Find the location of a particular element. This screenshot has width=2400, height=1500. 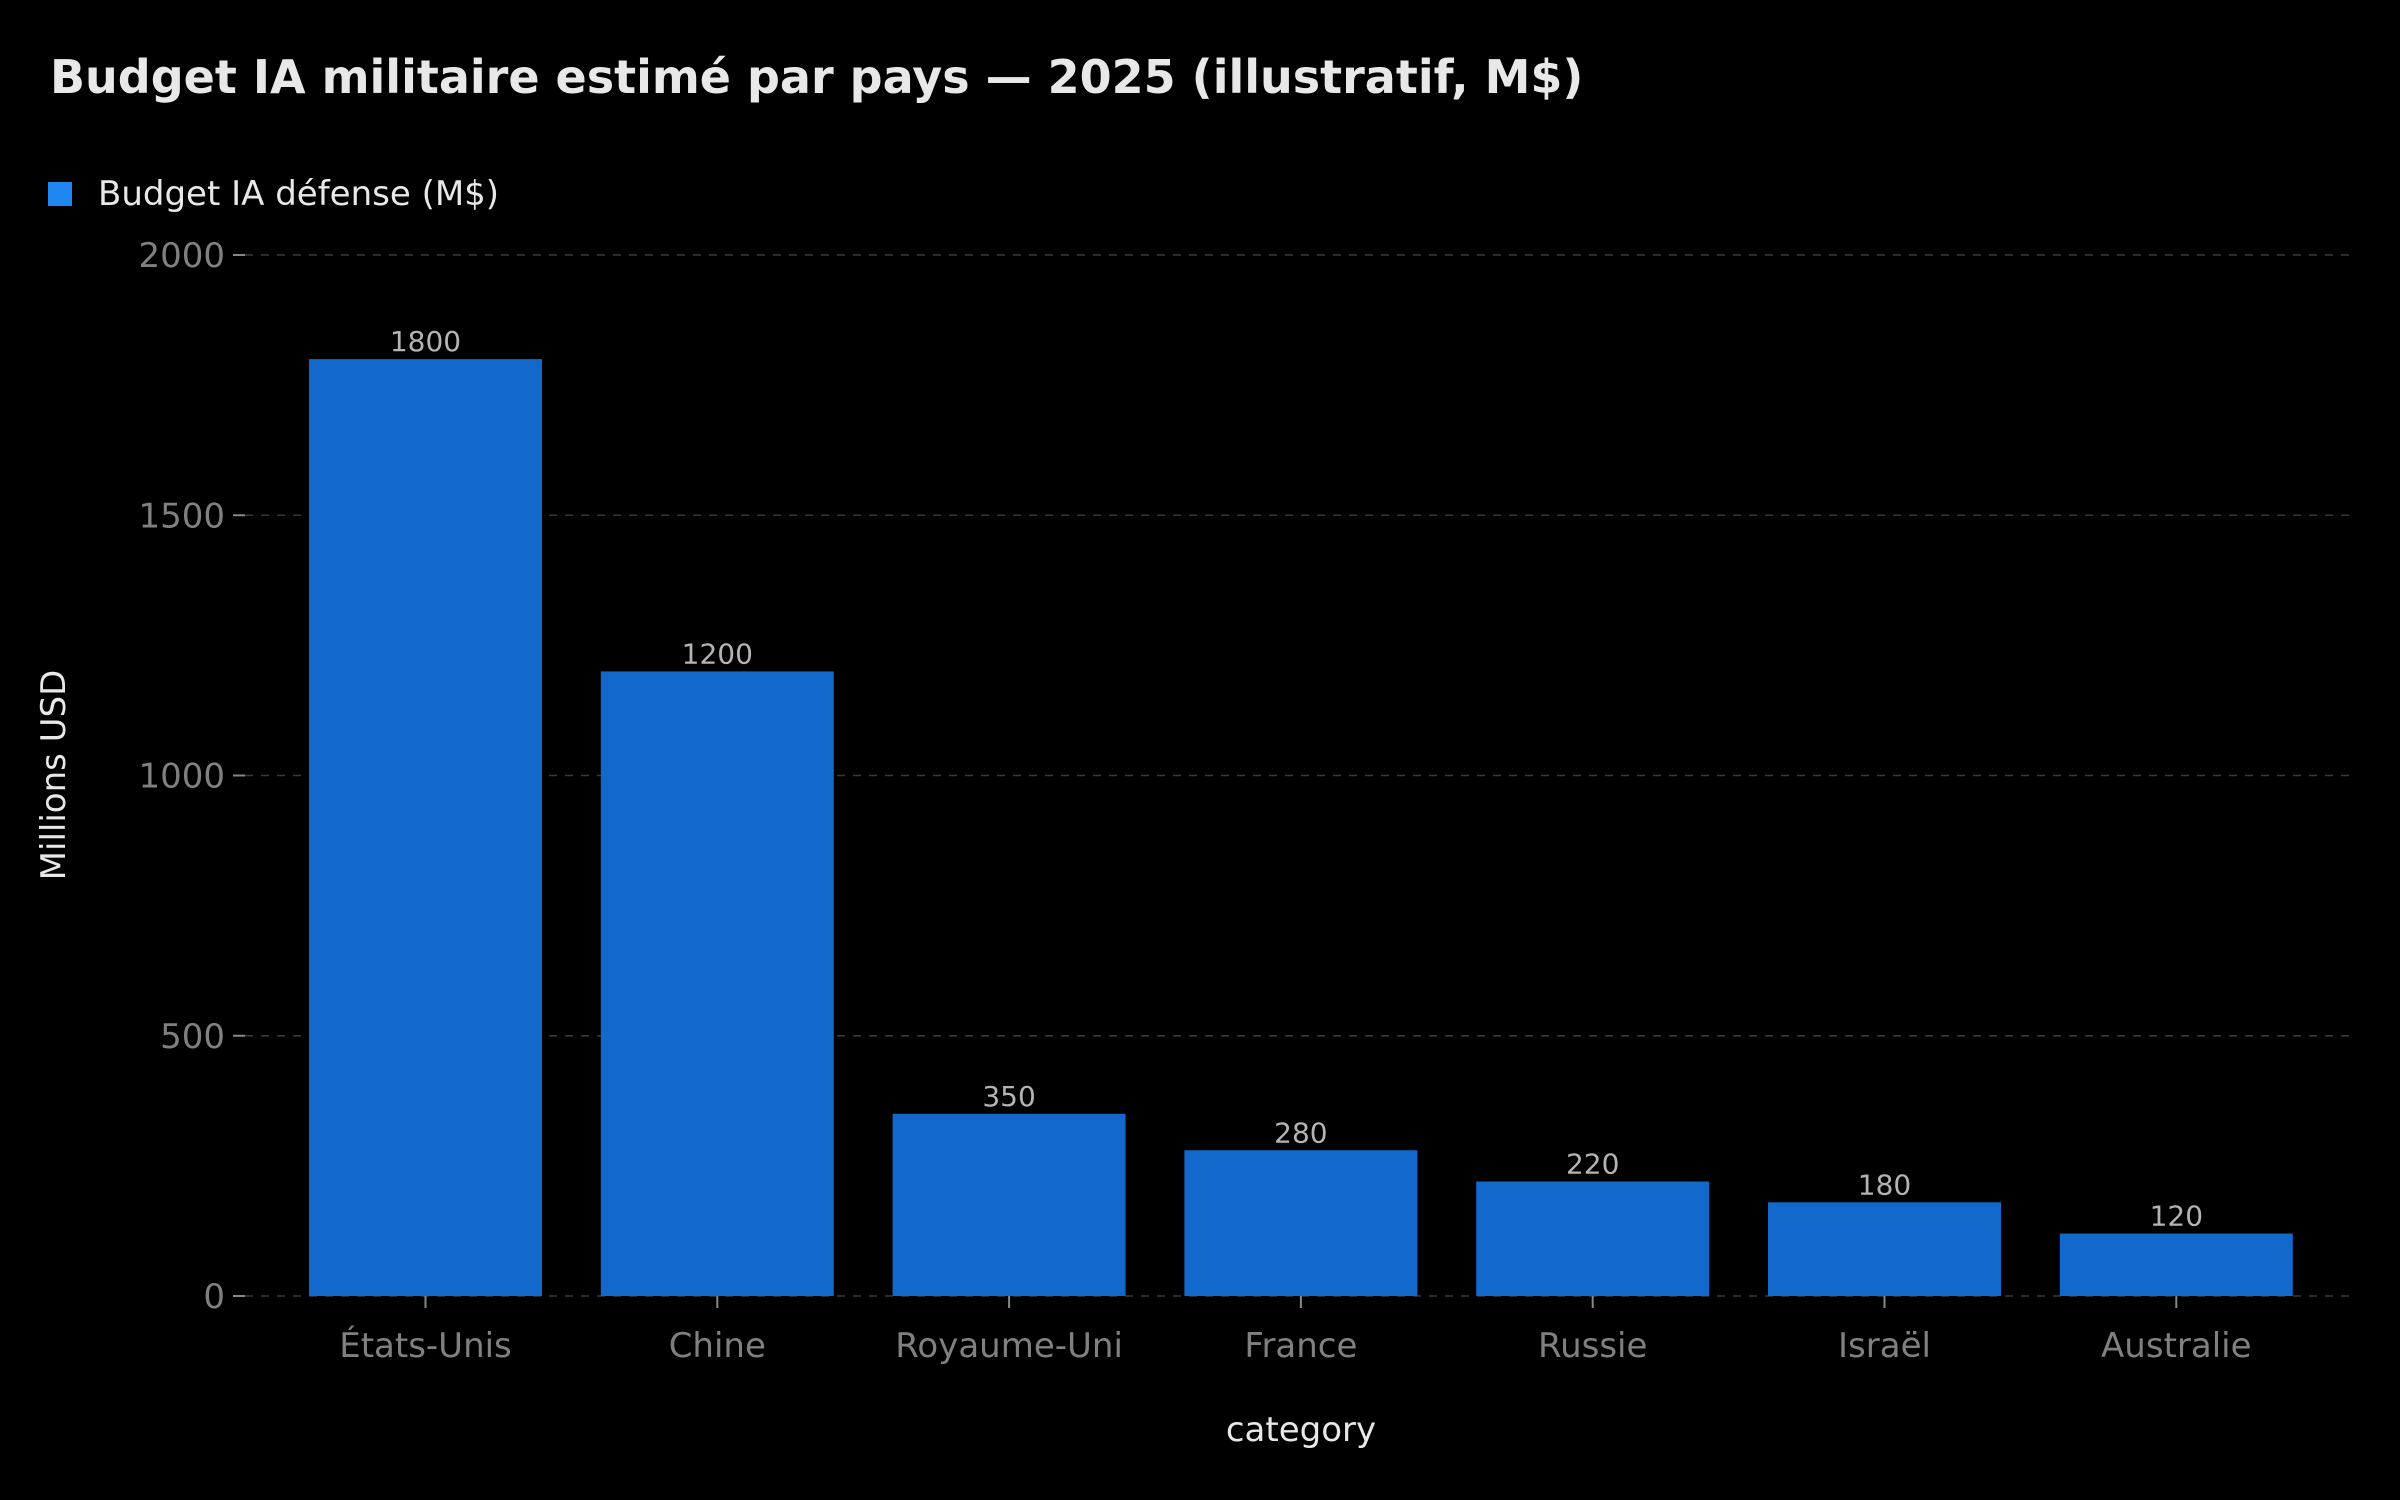

legend: Budget IA défense (M$) is located at coordinates (273, 194).